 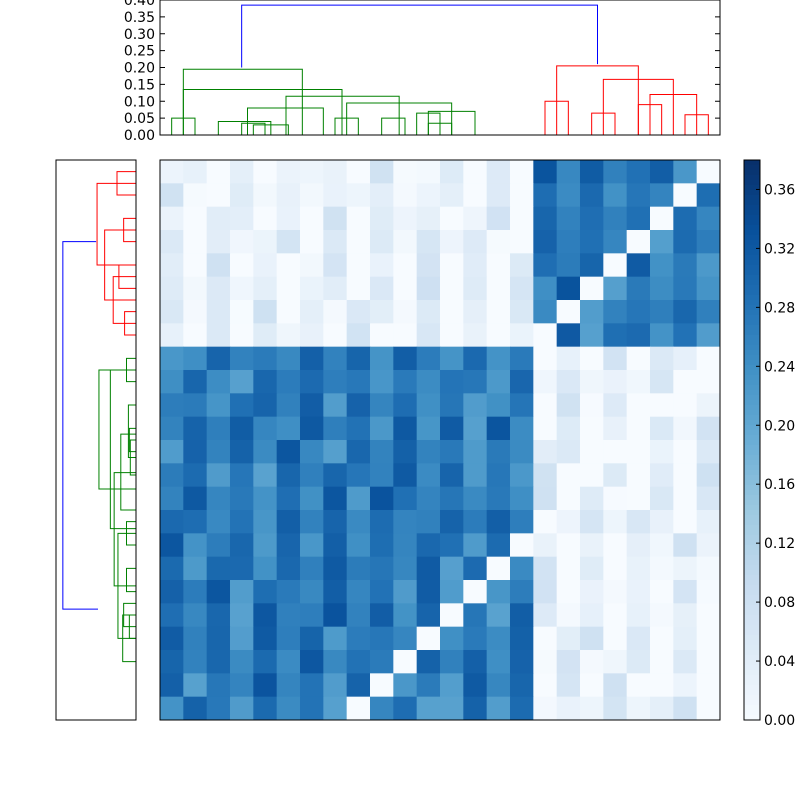 I want to click on y-tick-label: 0.40, so click(x=139, y=4).